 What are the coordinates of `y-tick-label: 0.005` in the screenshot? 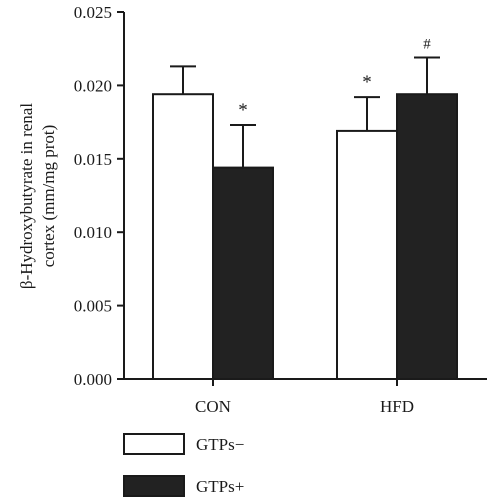 It's located at (93, 306).